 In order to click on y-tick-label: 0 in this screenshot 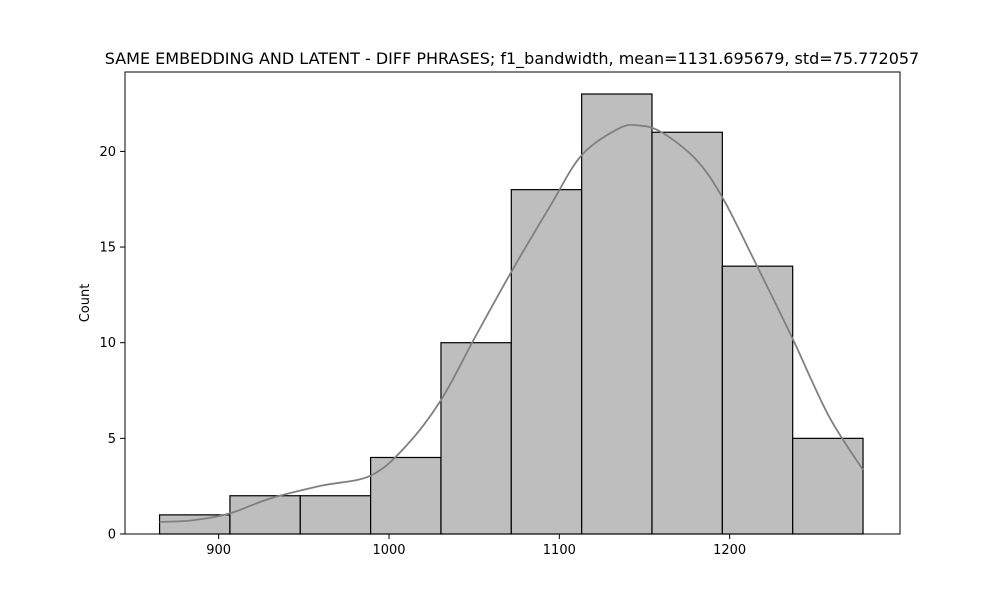, I will do `click(112, 535)`.